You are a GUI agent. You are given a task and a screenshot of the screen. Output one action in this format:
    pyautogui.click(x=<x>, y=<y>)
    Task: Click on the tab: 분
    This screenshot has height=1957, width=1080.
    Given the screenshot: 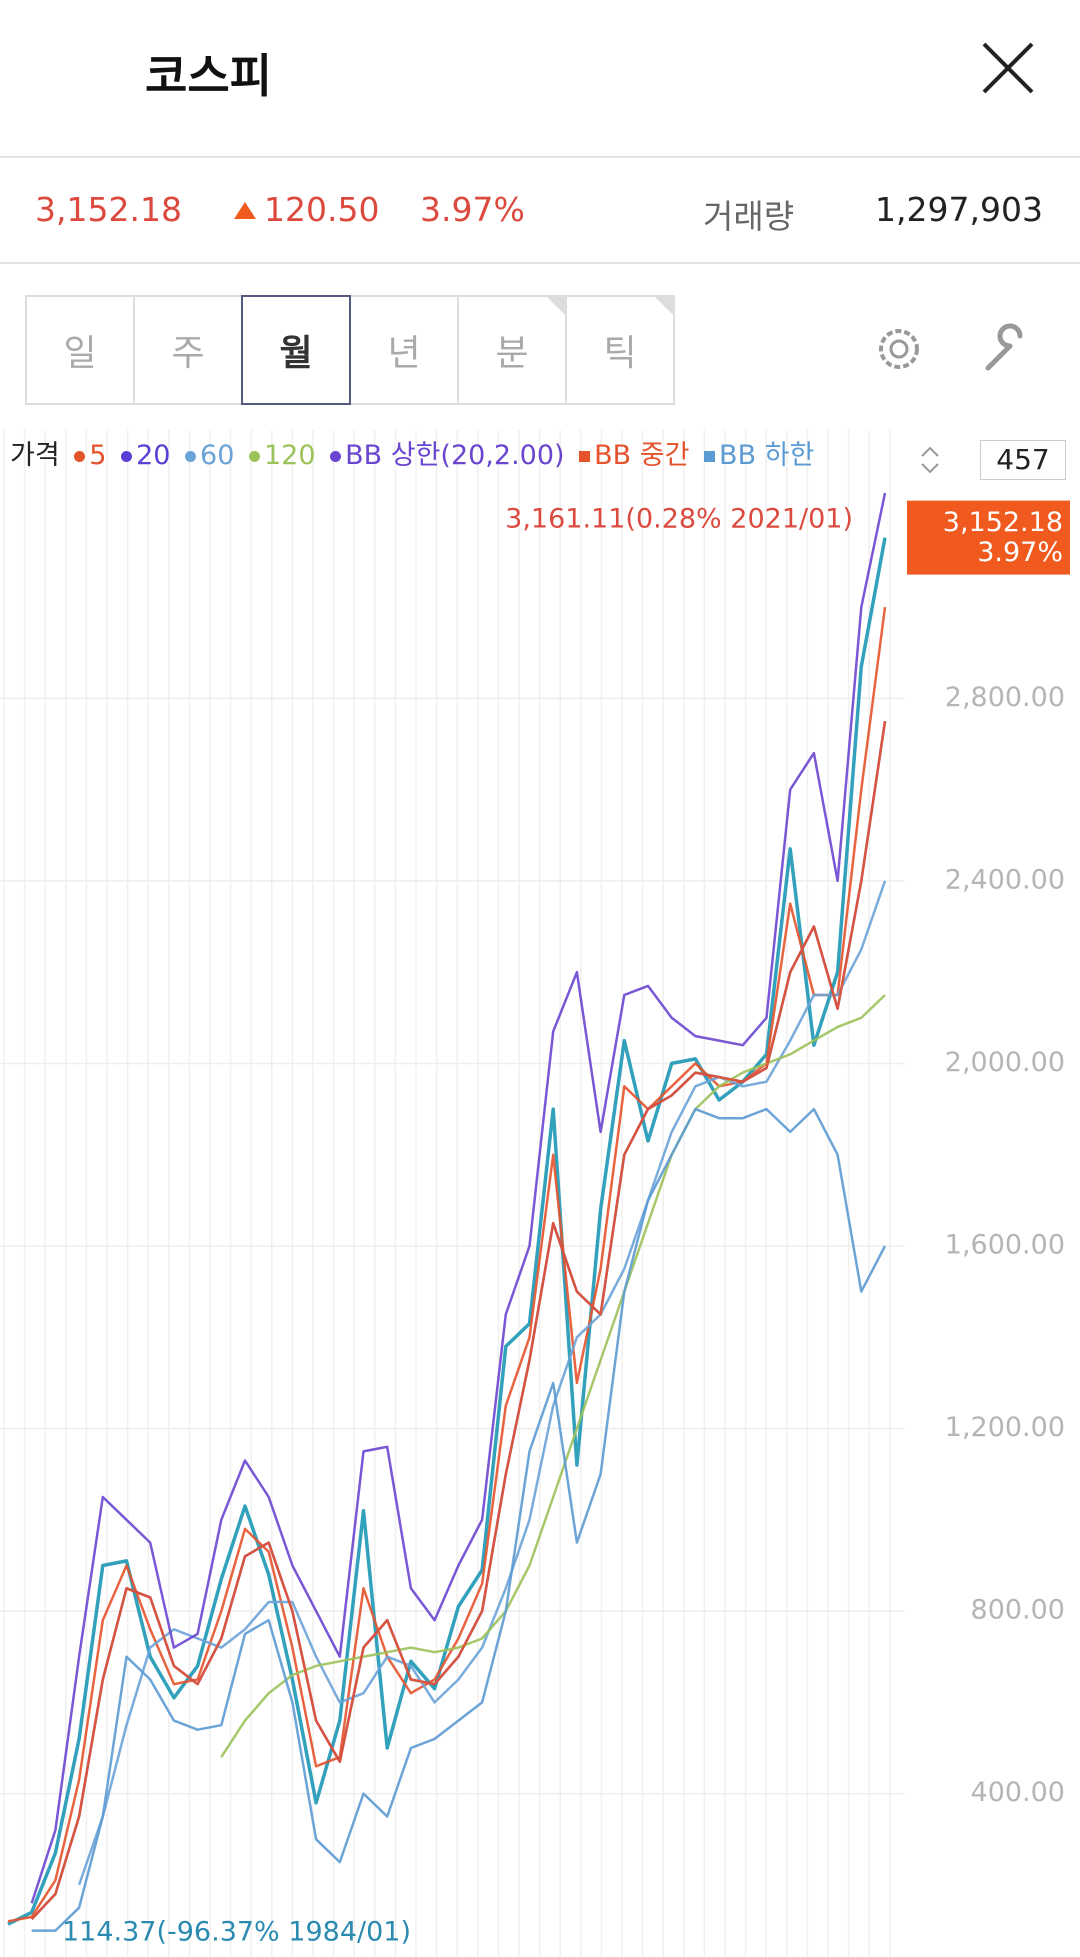 What is the action you would take?
    pyautogui.click(x=512, y=350)
    